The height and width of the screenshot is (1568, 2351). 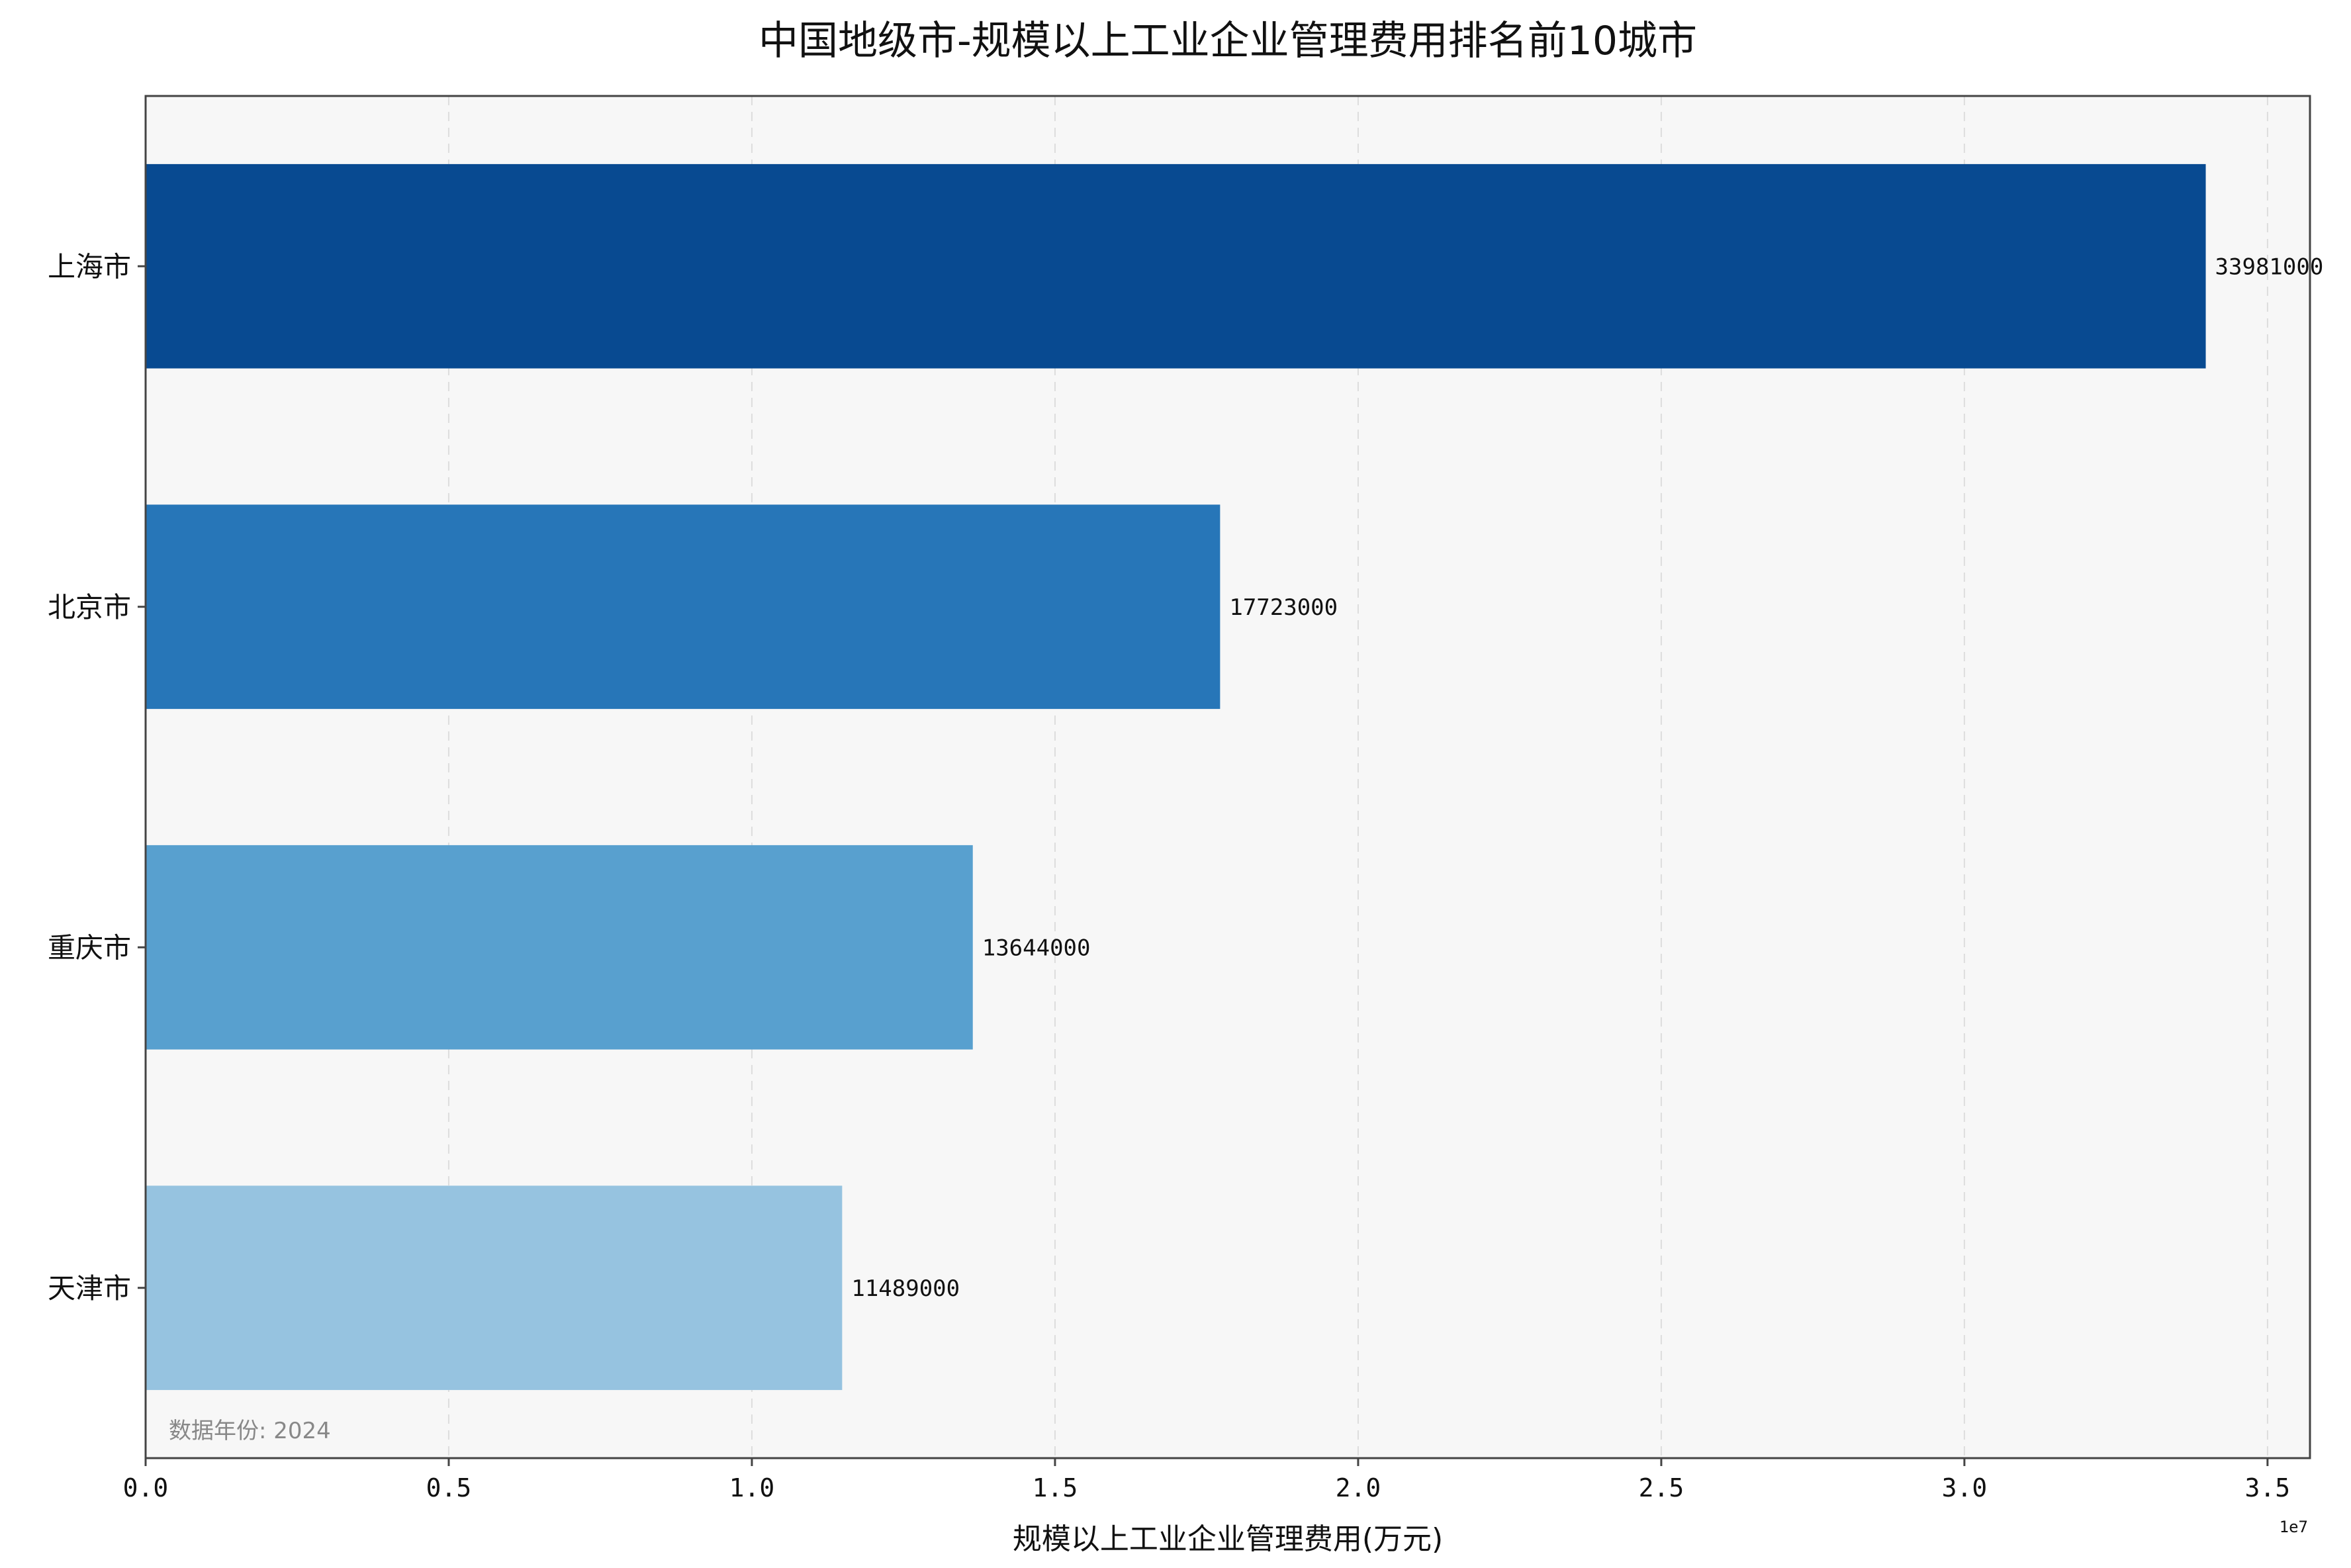 I want to click on x-axis-title: 规模以上工业企业管理费用(万元), so click(x=1228, y=1539).